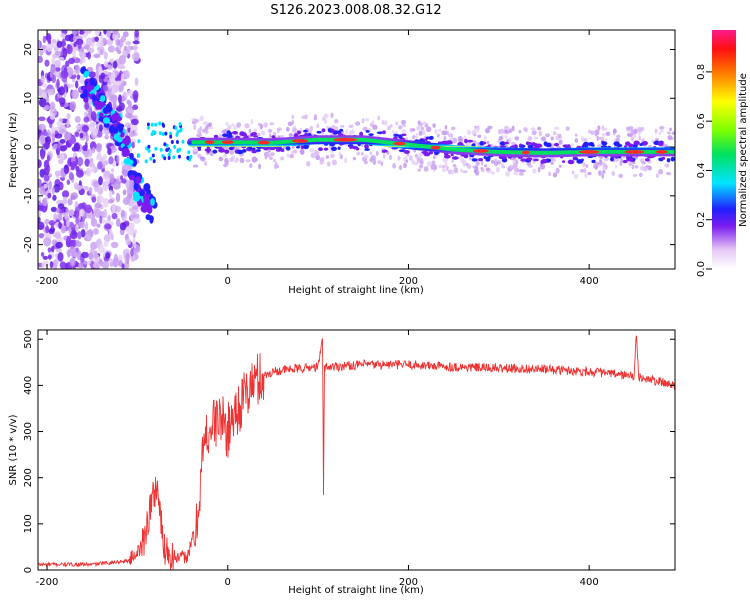 Image resolution: width=750 pixels, height=600 pixels. Describe the element at coordinates (209, 142) in the screenshot. I see `heatmap-peak` at that location.